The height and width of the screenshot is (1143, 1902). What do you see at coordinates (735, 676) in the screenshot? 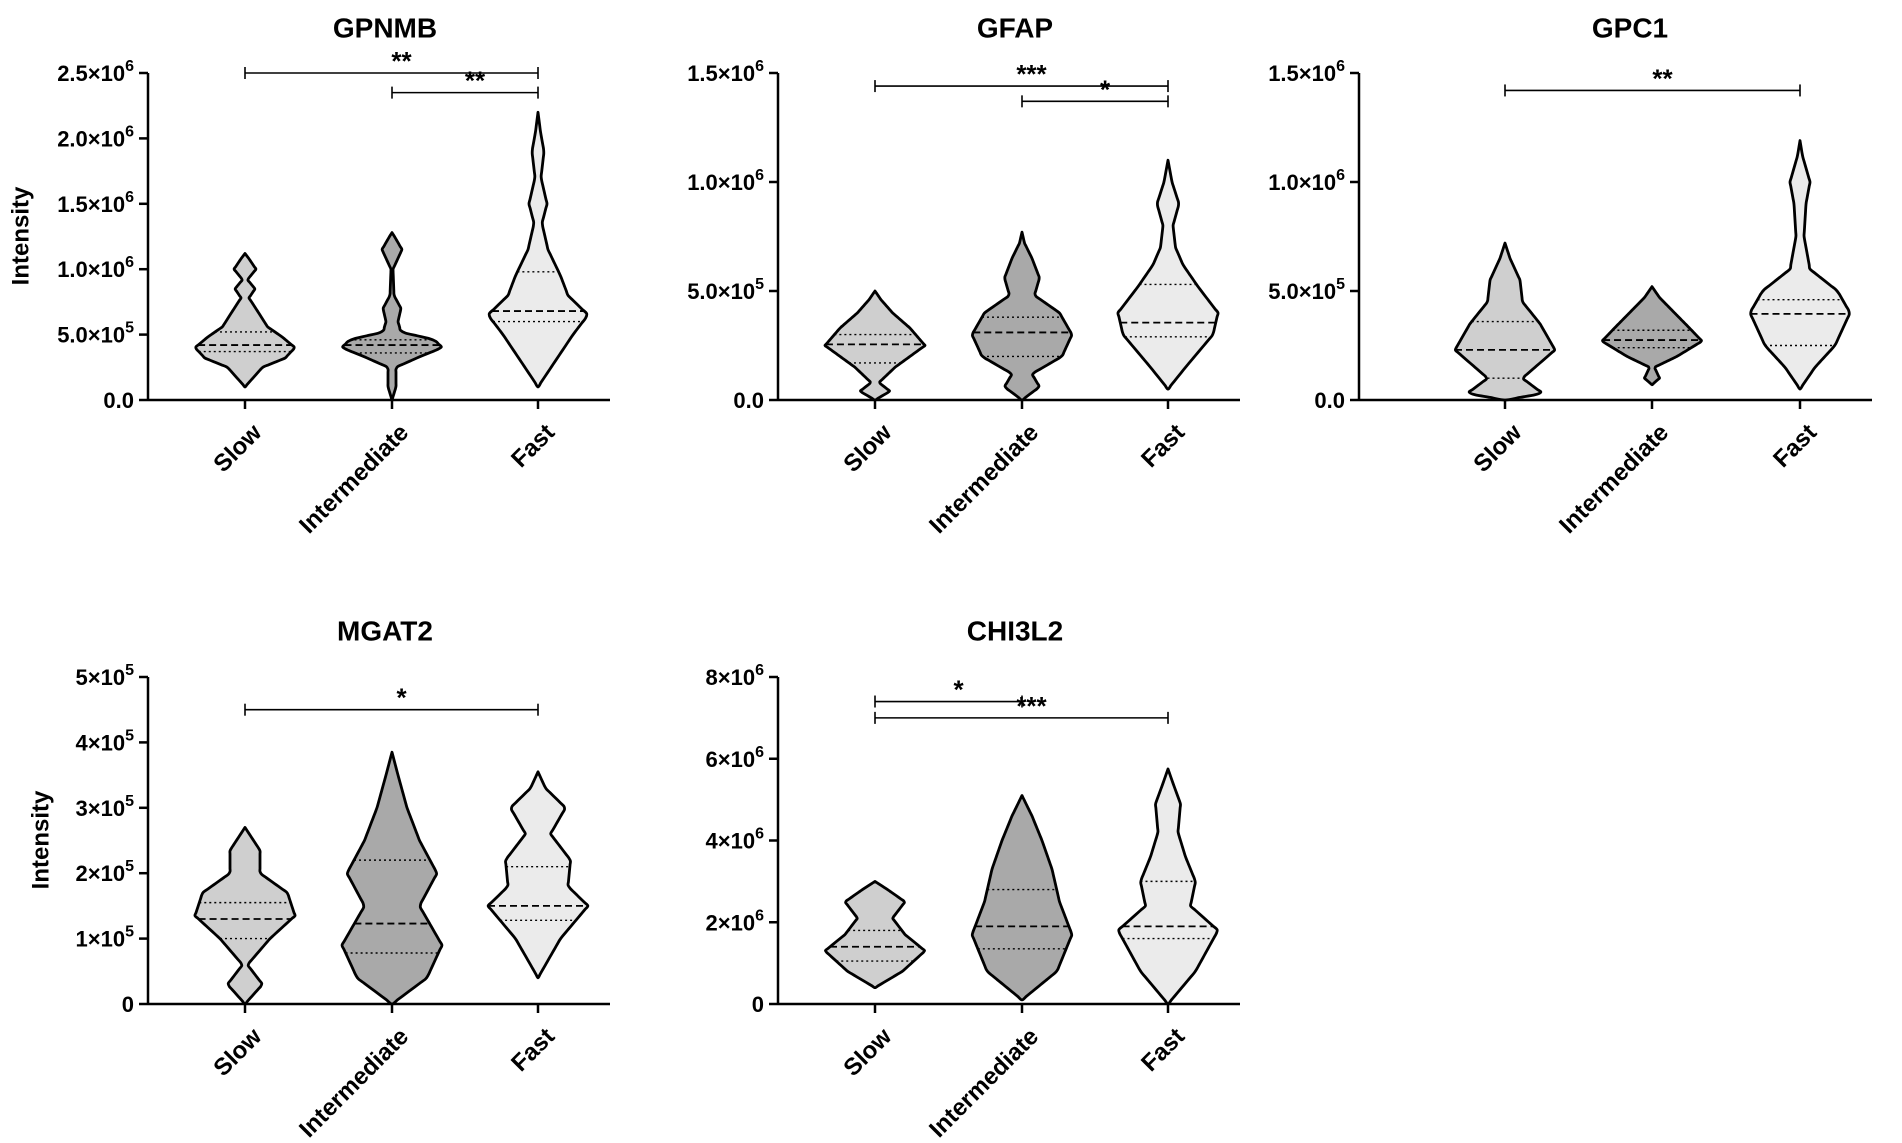
I see `y-tick-label: 8×10⁶` at bounding box center [735, 676].